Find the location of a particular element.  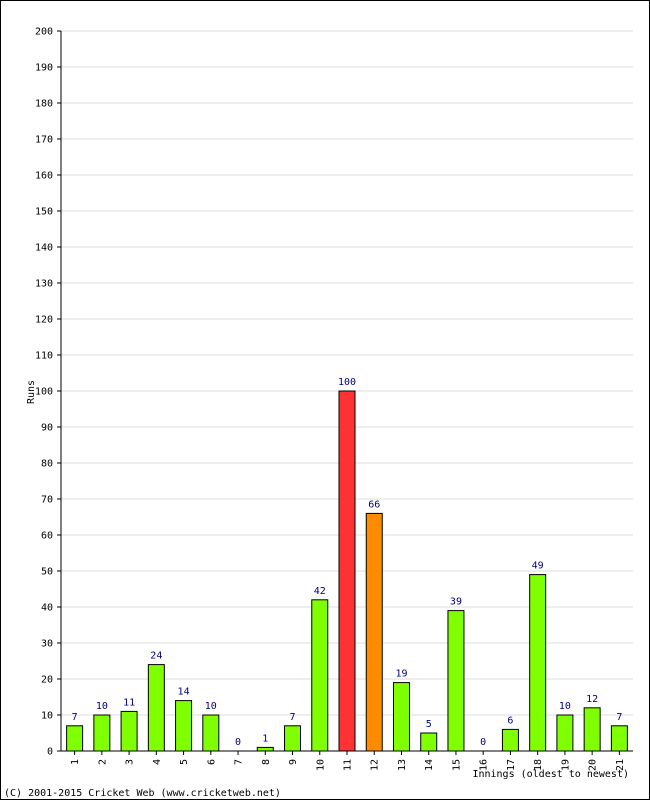

y-tick-label: 200 is located at coordinates (44, 32).